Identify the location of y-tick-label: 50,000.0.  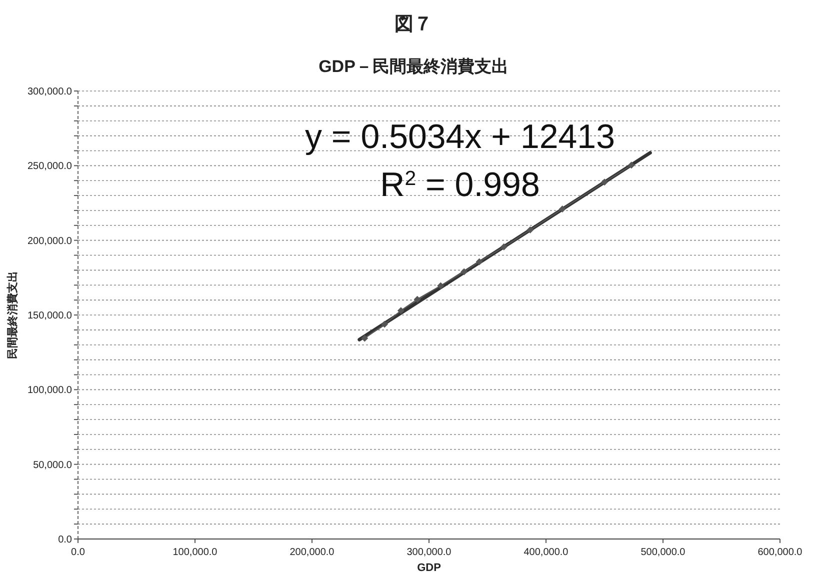
(52, 465).